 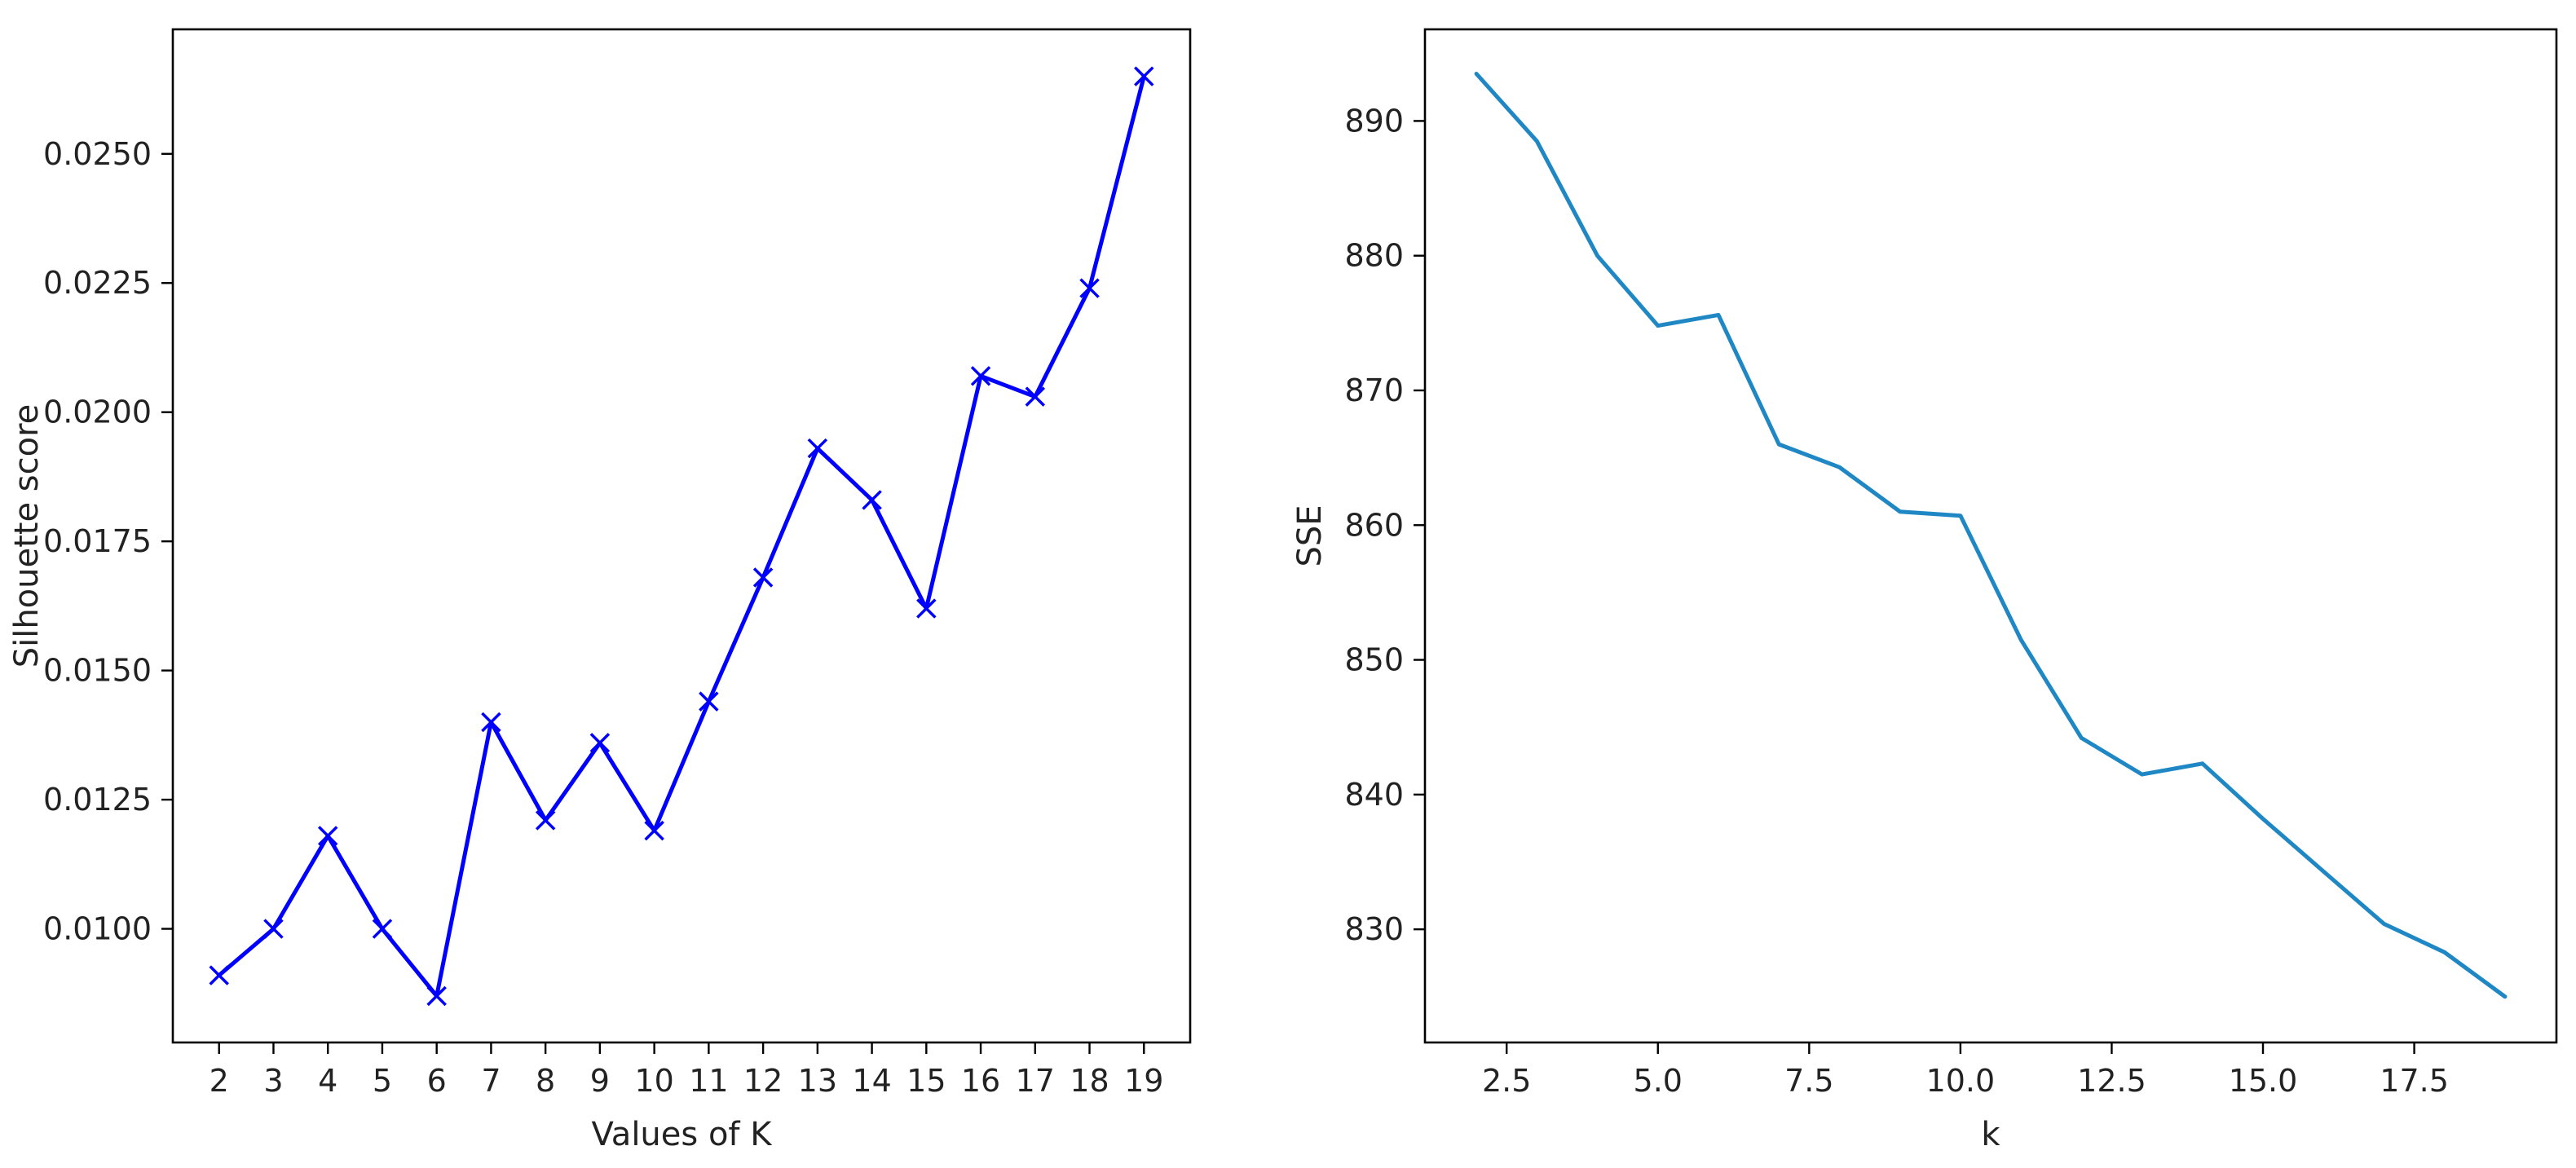 I want to click on sse-x-tick-label: 17.5, so click(x=2414, y=1081).